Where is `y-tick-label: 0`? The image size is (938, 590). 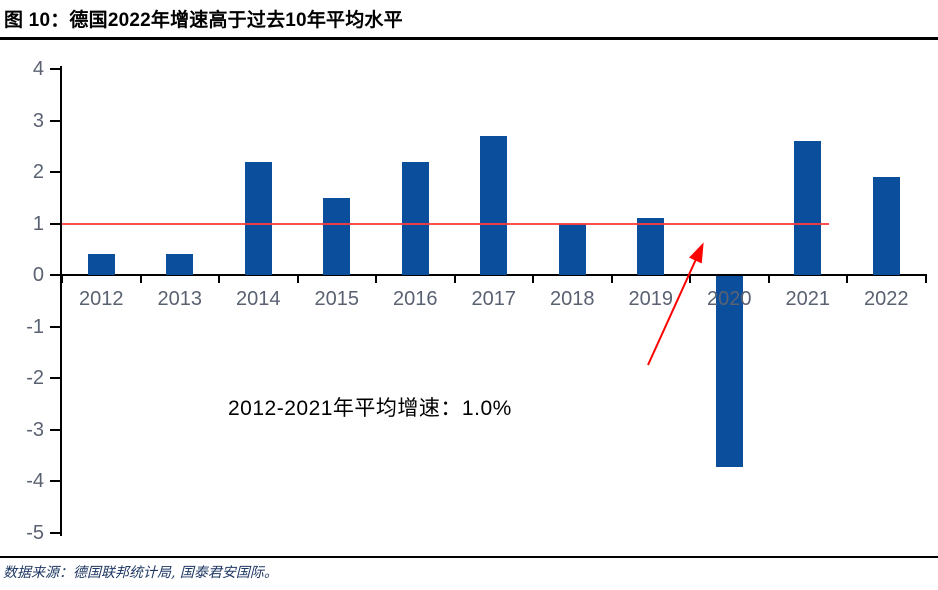
y-tick-label: 0 is located at coordinates (38, 275).